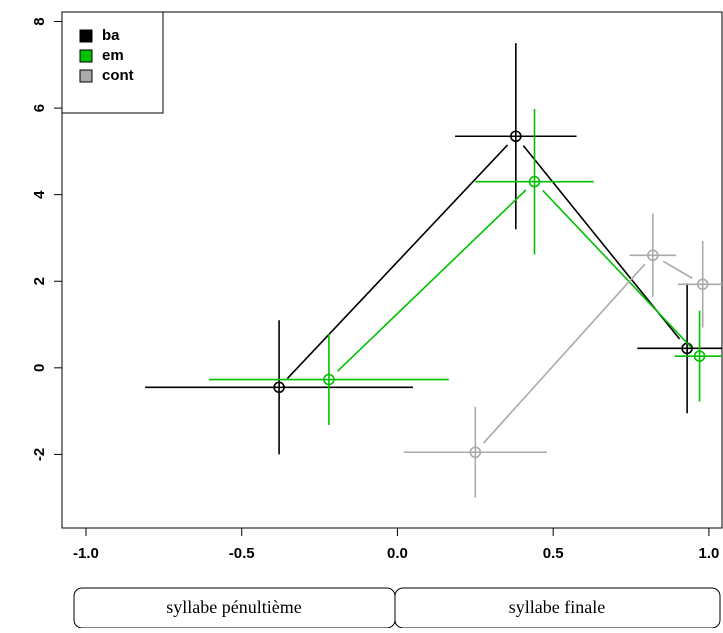  I want to click on legend-label: cont, so click(118, 75).